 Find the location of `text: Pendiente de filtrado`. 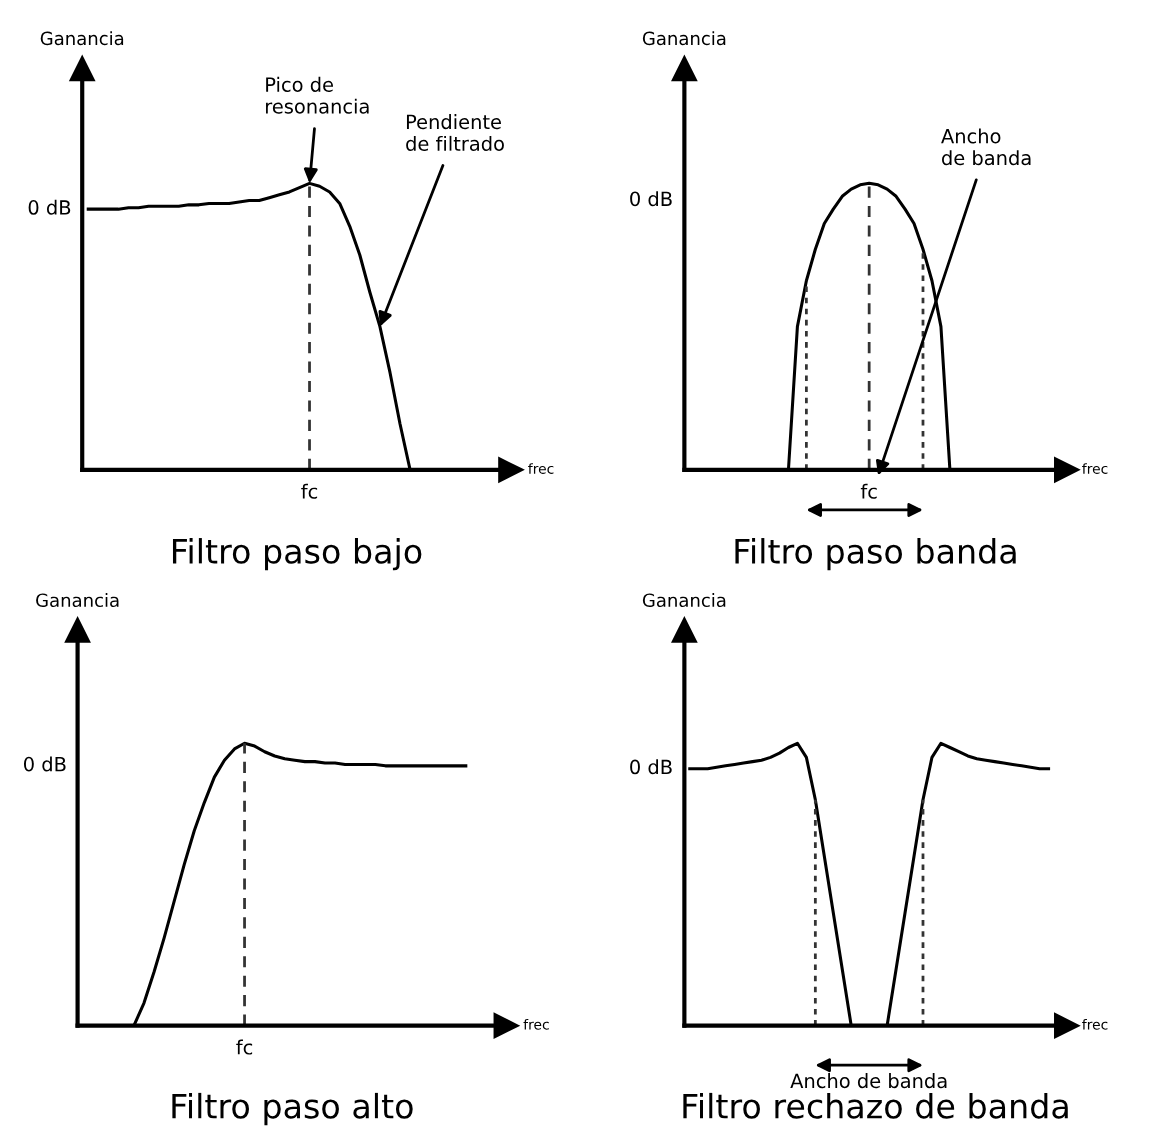

text: Pendiente de filtrado is located at coordinates (455, 132).